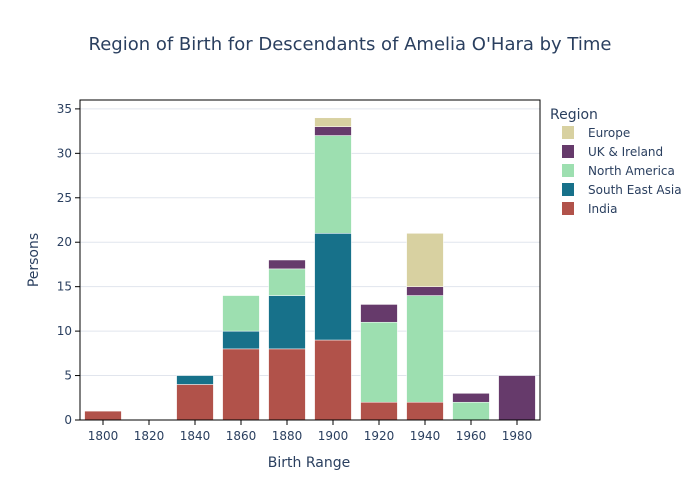 The width and height of the screenshot is (700, 500). I want to click on y-tick-label: 25, so click(64, 198).